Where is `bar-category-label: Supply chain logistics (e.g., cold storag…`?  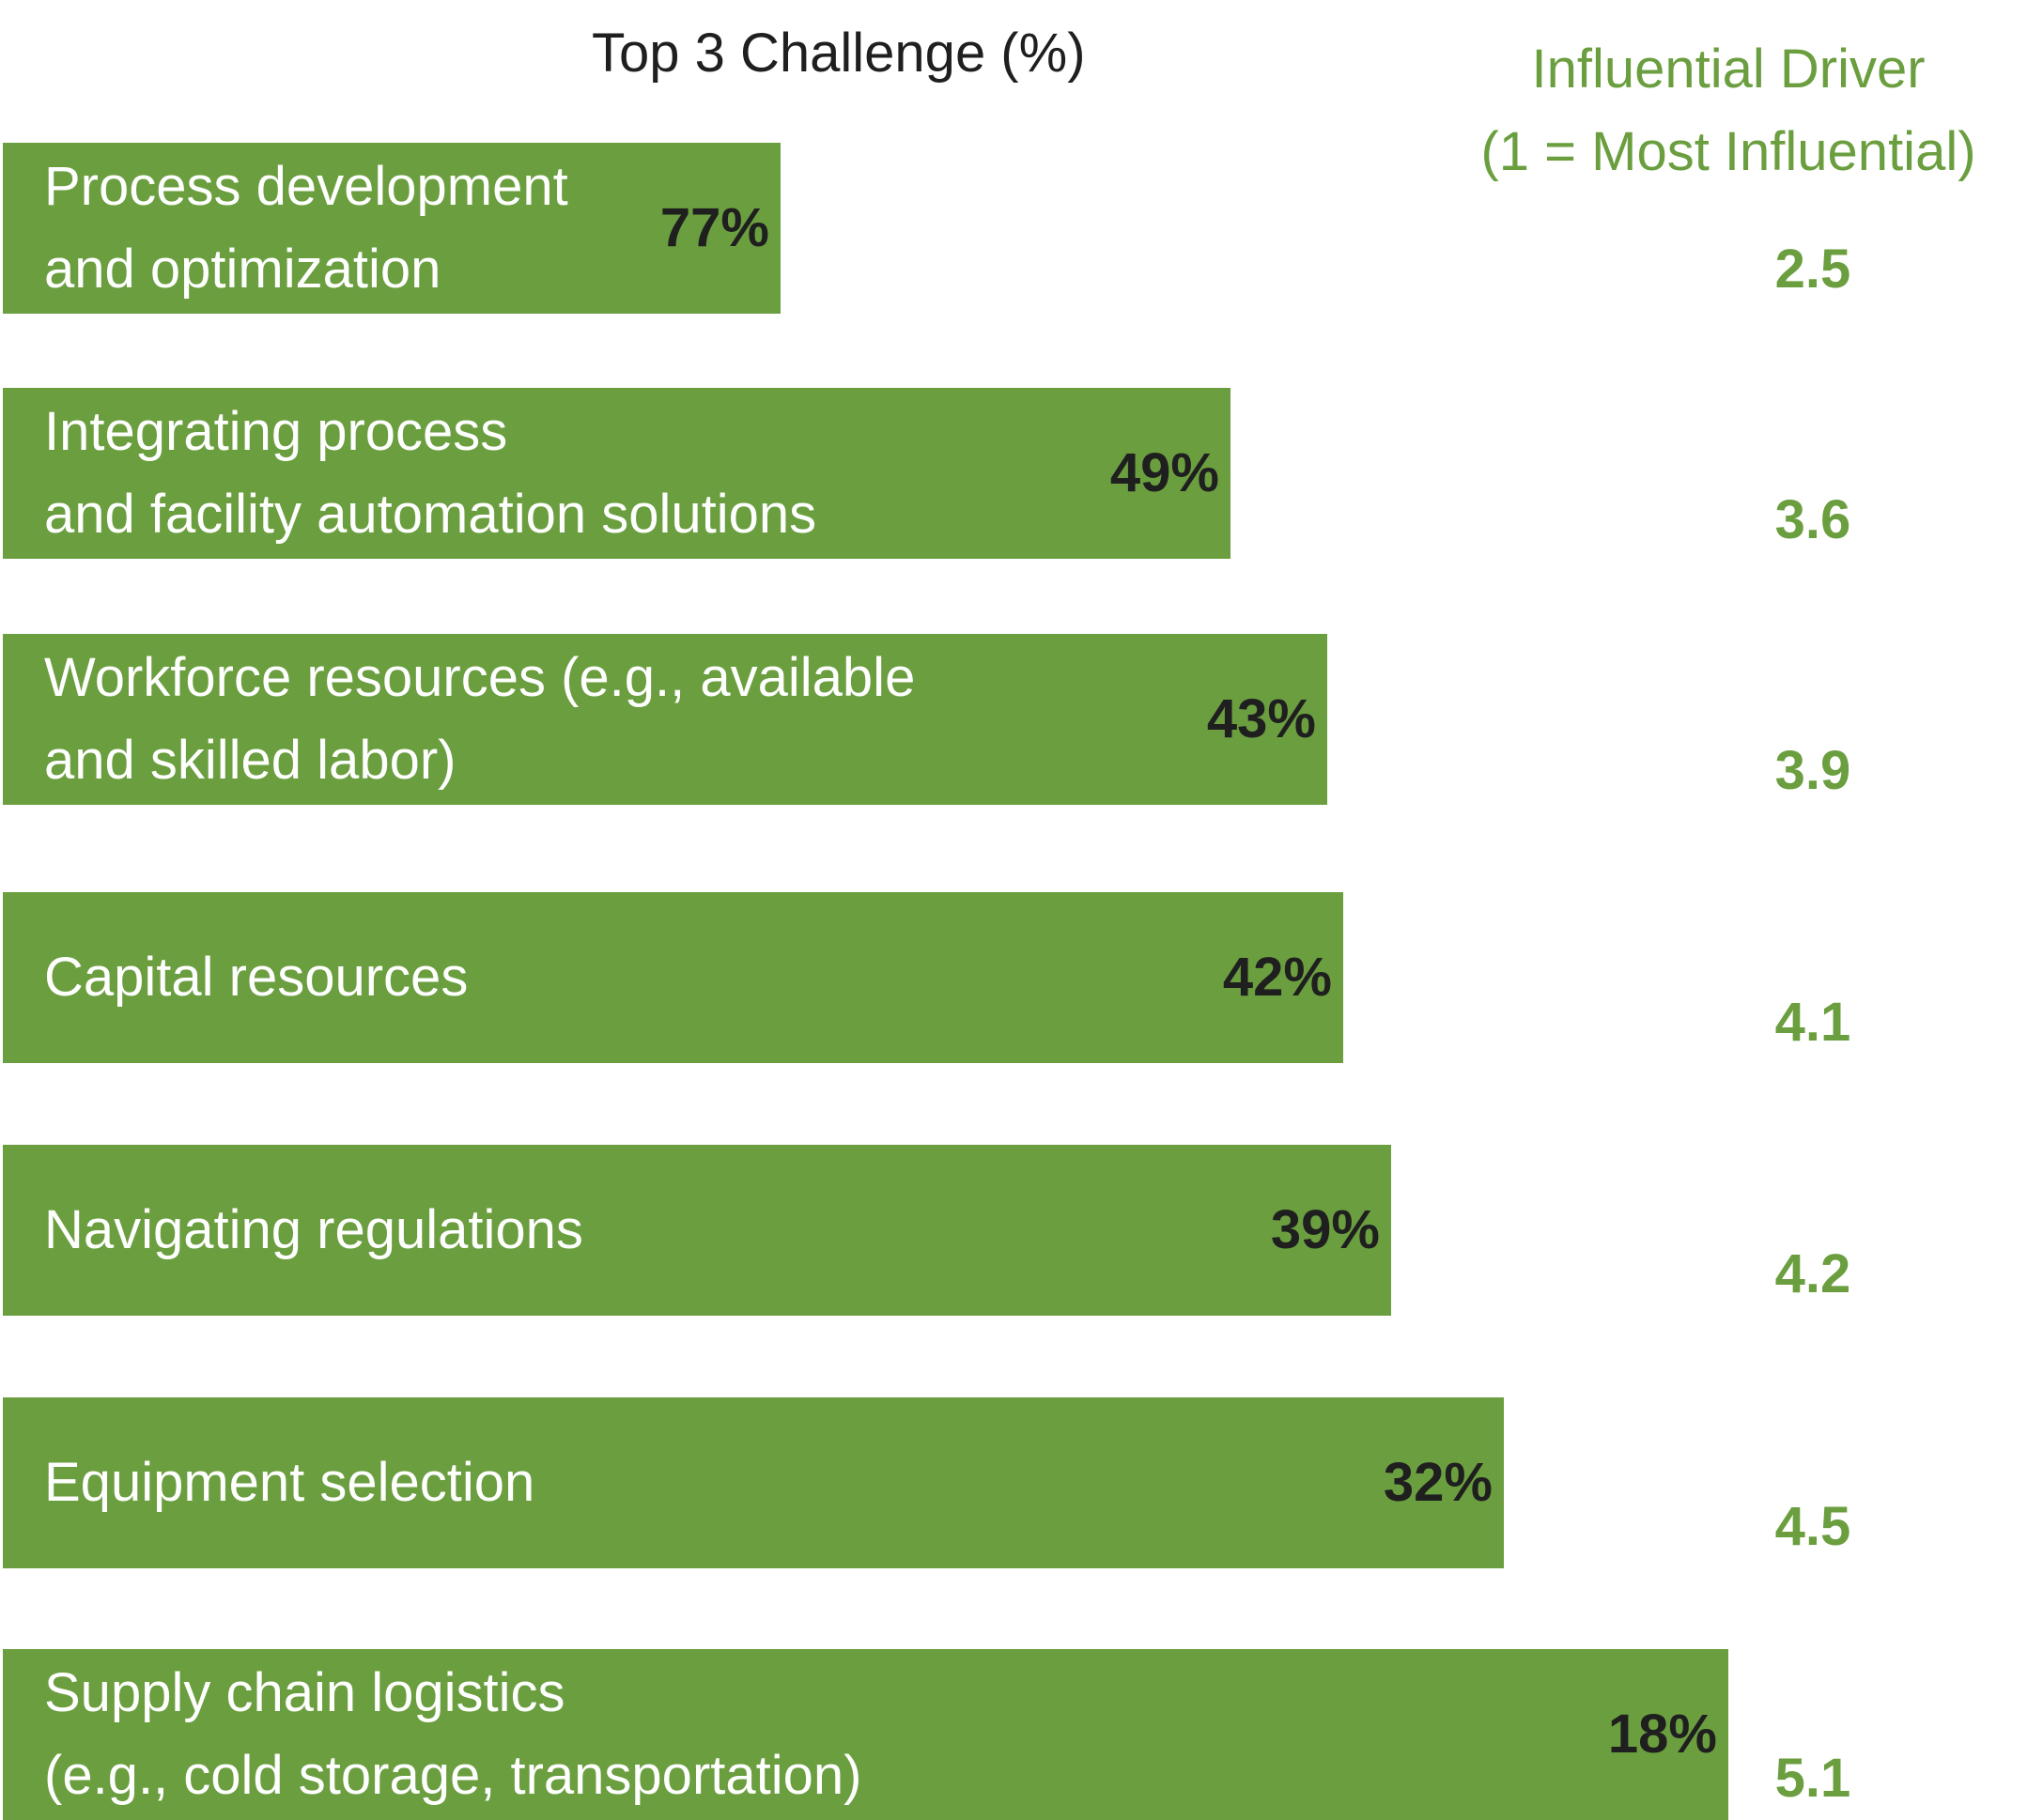 bar-category-label: Supply chain logistics (e.g., cold storag… is located at coordinates (453, 1734).